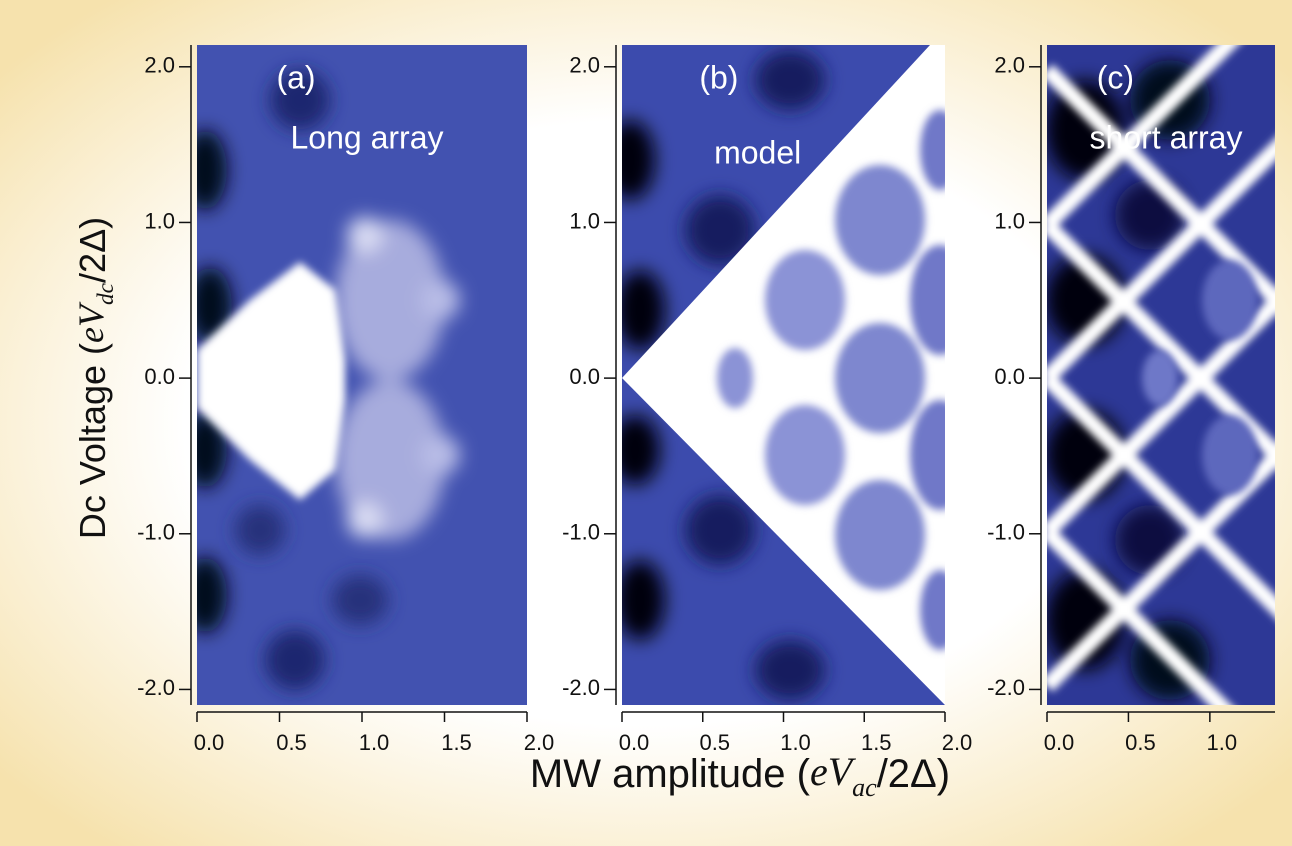 This screenshot has height=846, width=1292. I want to click on y-axis-label: Dc Voltage (eVdc/2Δ), so click(95, 378).